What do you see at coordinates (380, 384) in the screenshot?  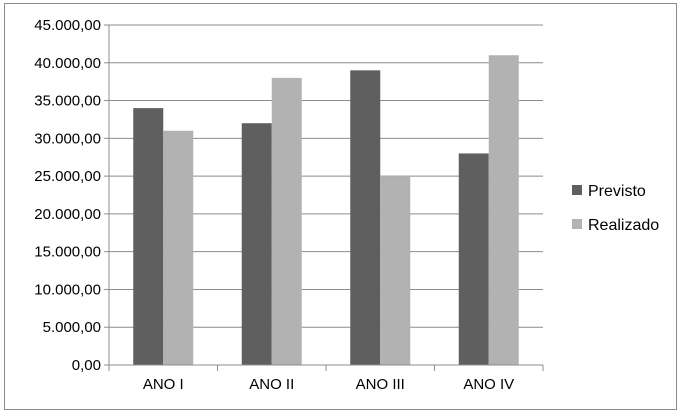 I see `x-tick-label: ANO III` at bounding box center [380, 384].